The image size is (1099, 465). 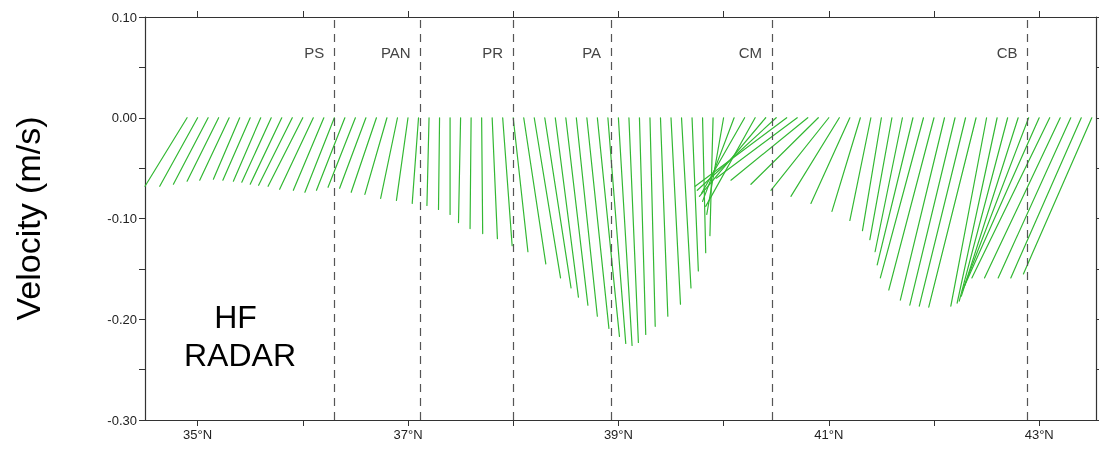 What do you see at coordinates (28, 218) in the screenshot?
I see `y-axis-title: Velocity (m/s)` at bounding box center [28, 218].